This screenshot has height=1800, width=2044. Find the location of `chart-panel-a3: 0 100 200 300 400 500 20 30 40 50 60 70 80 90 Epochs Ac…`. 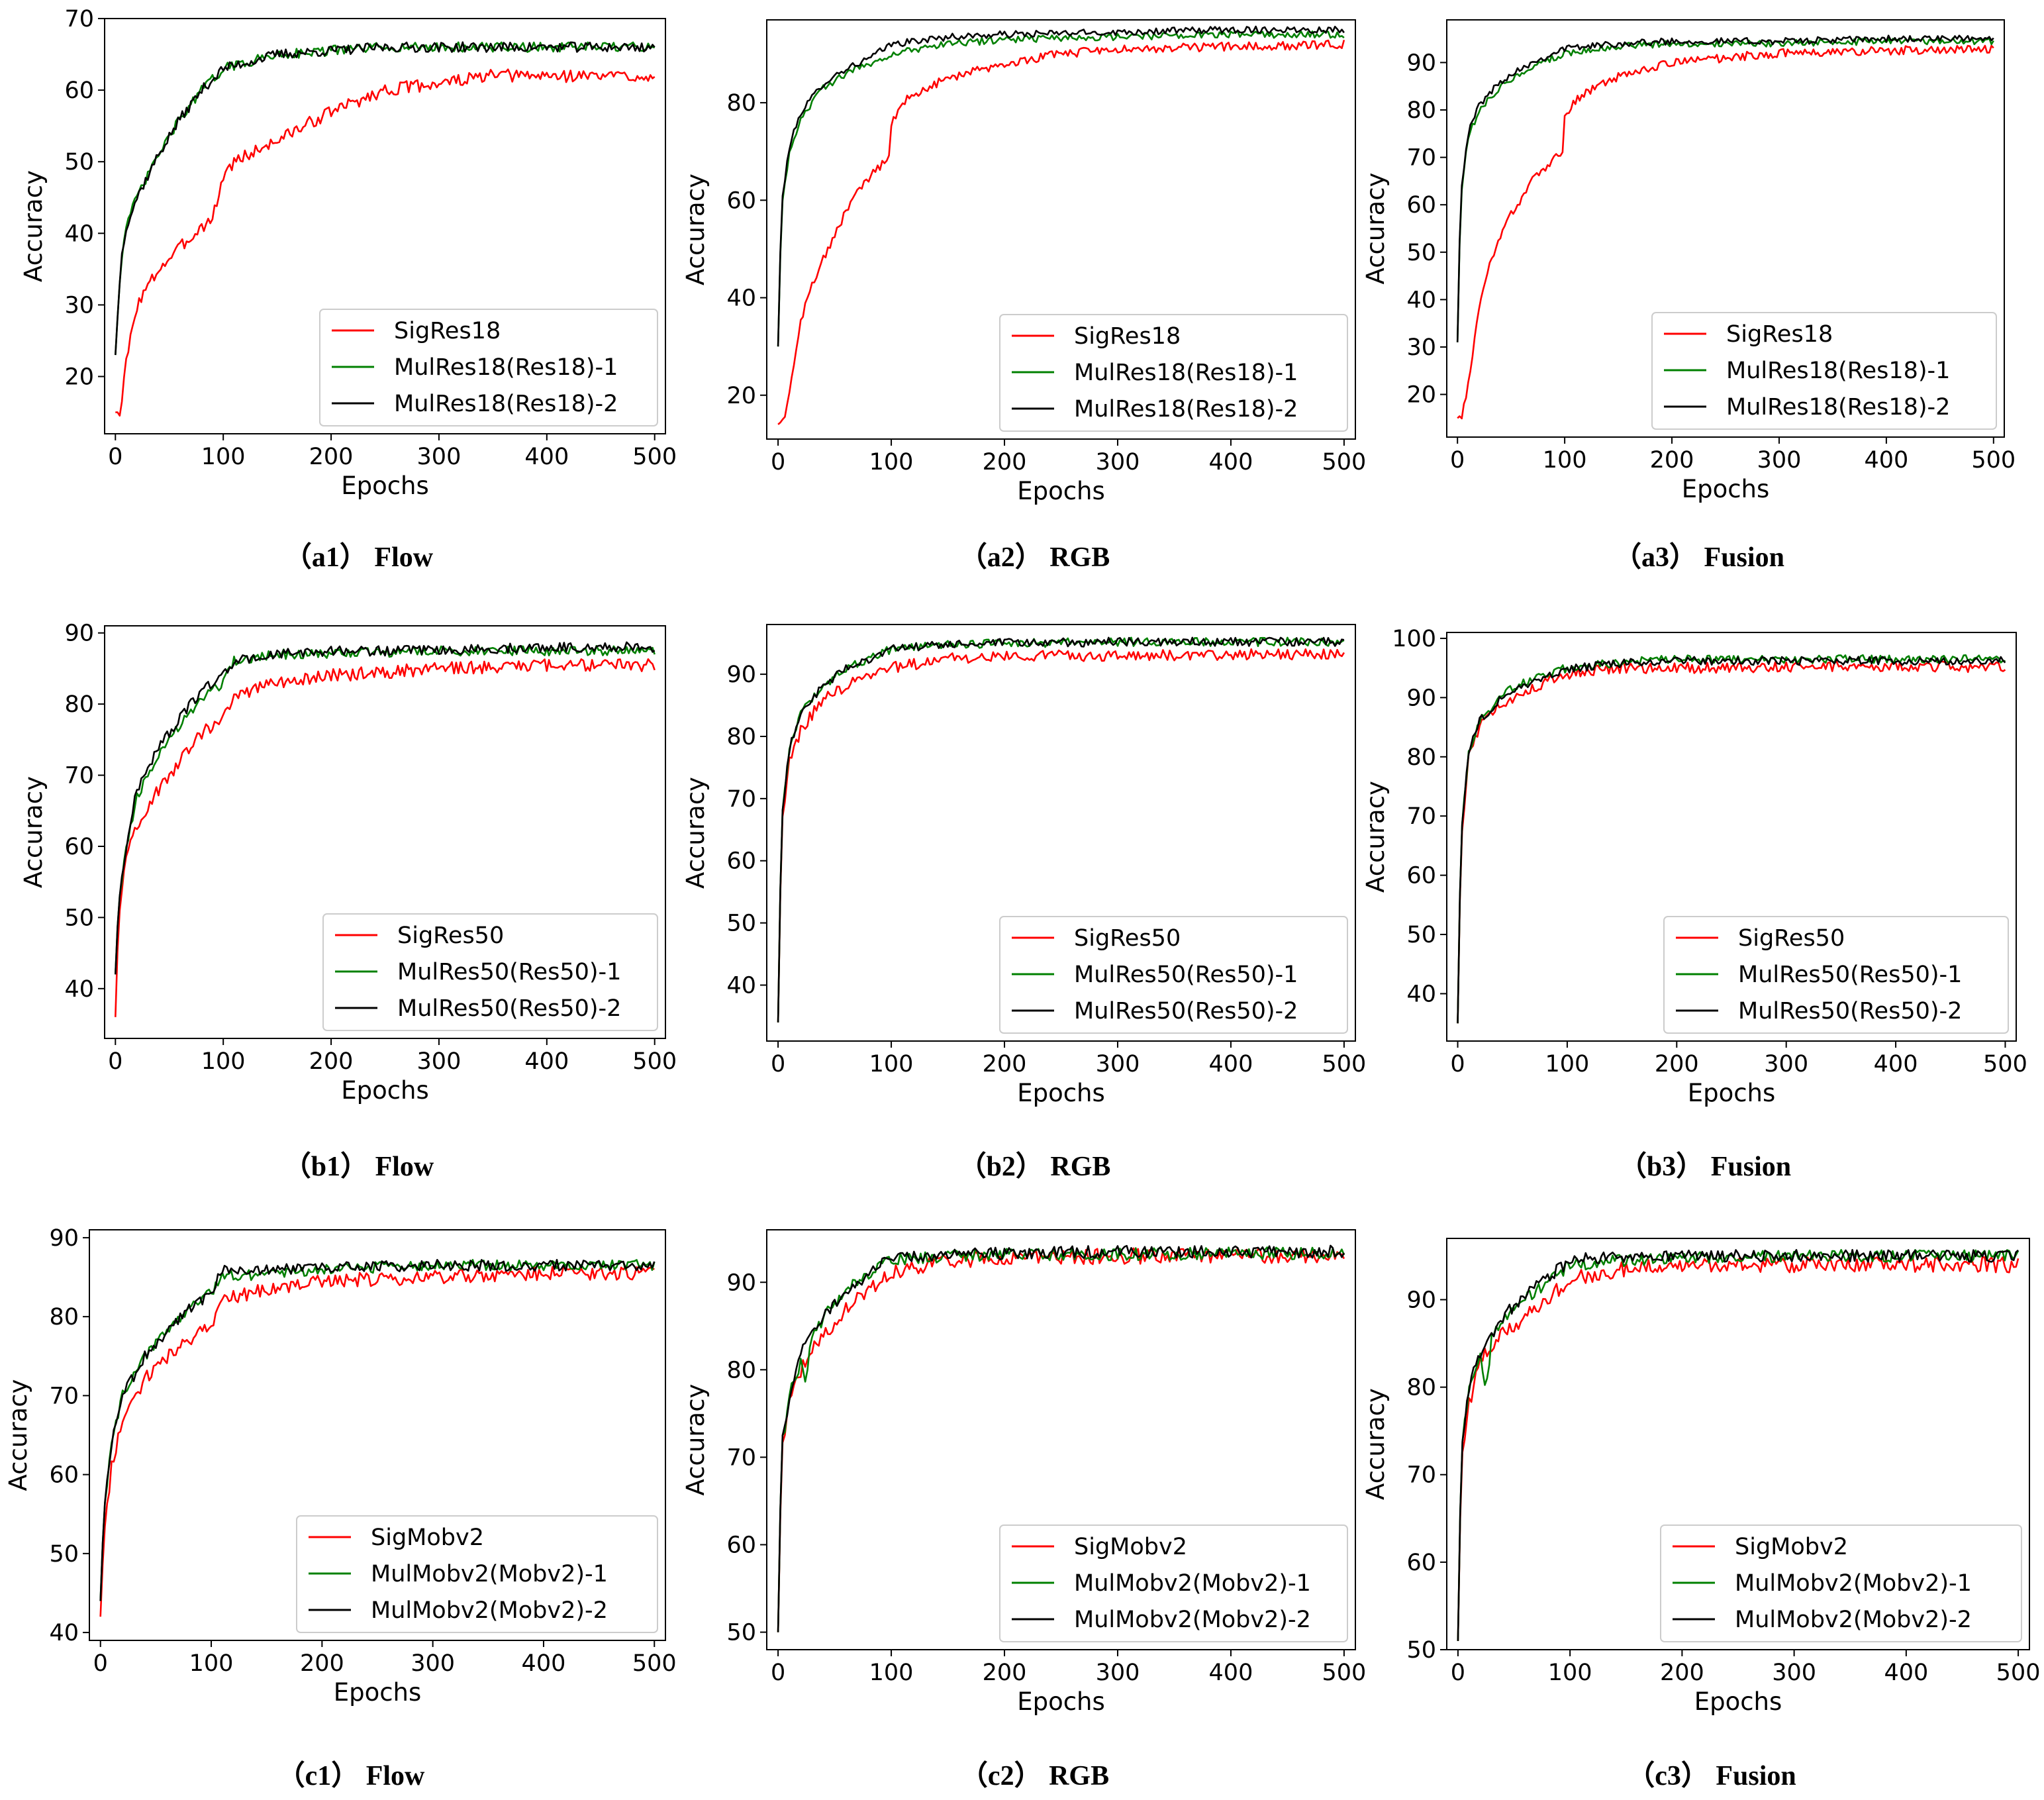

chart-panel-a3: 0 100 200 300 400 500 20 30 40 50 60 70 80 90 Epochs Ac… is located at coordinates (1688, 296).